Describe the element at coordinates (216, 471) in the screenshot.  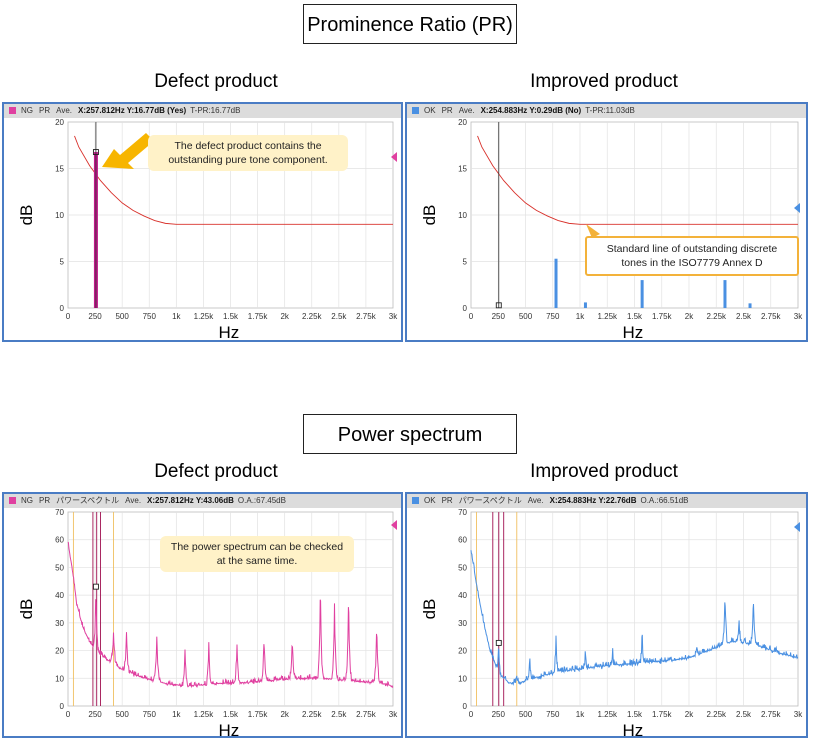
I see `ps-defect-title: Defect product` at that location.